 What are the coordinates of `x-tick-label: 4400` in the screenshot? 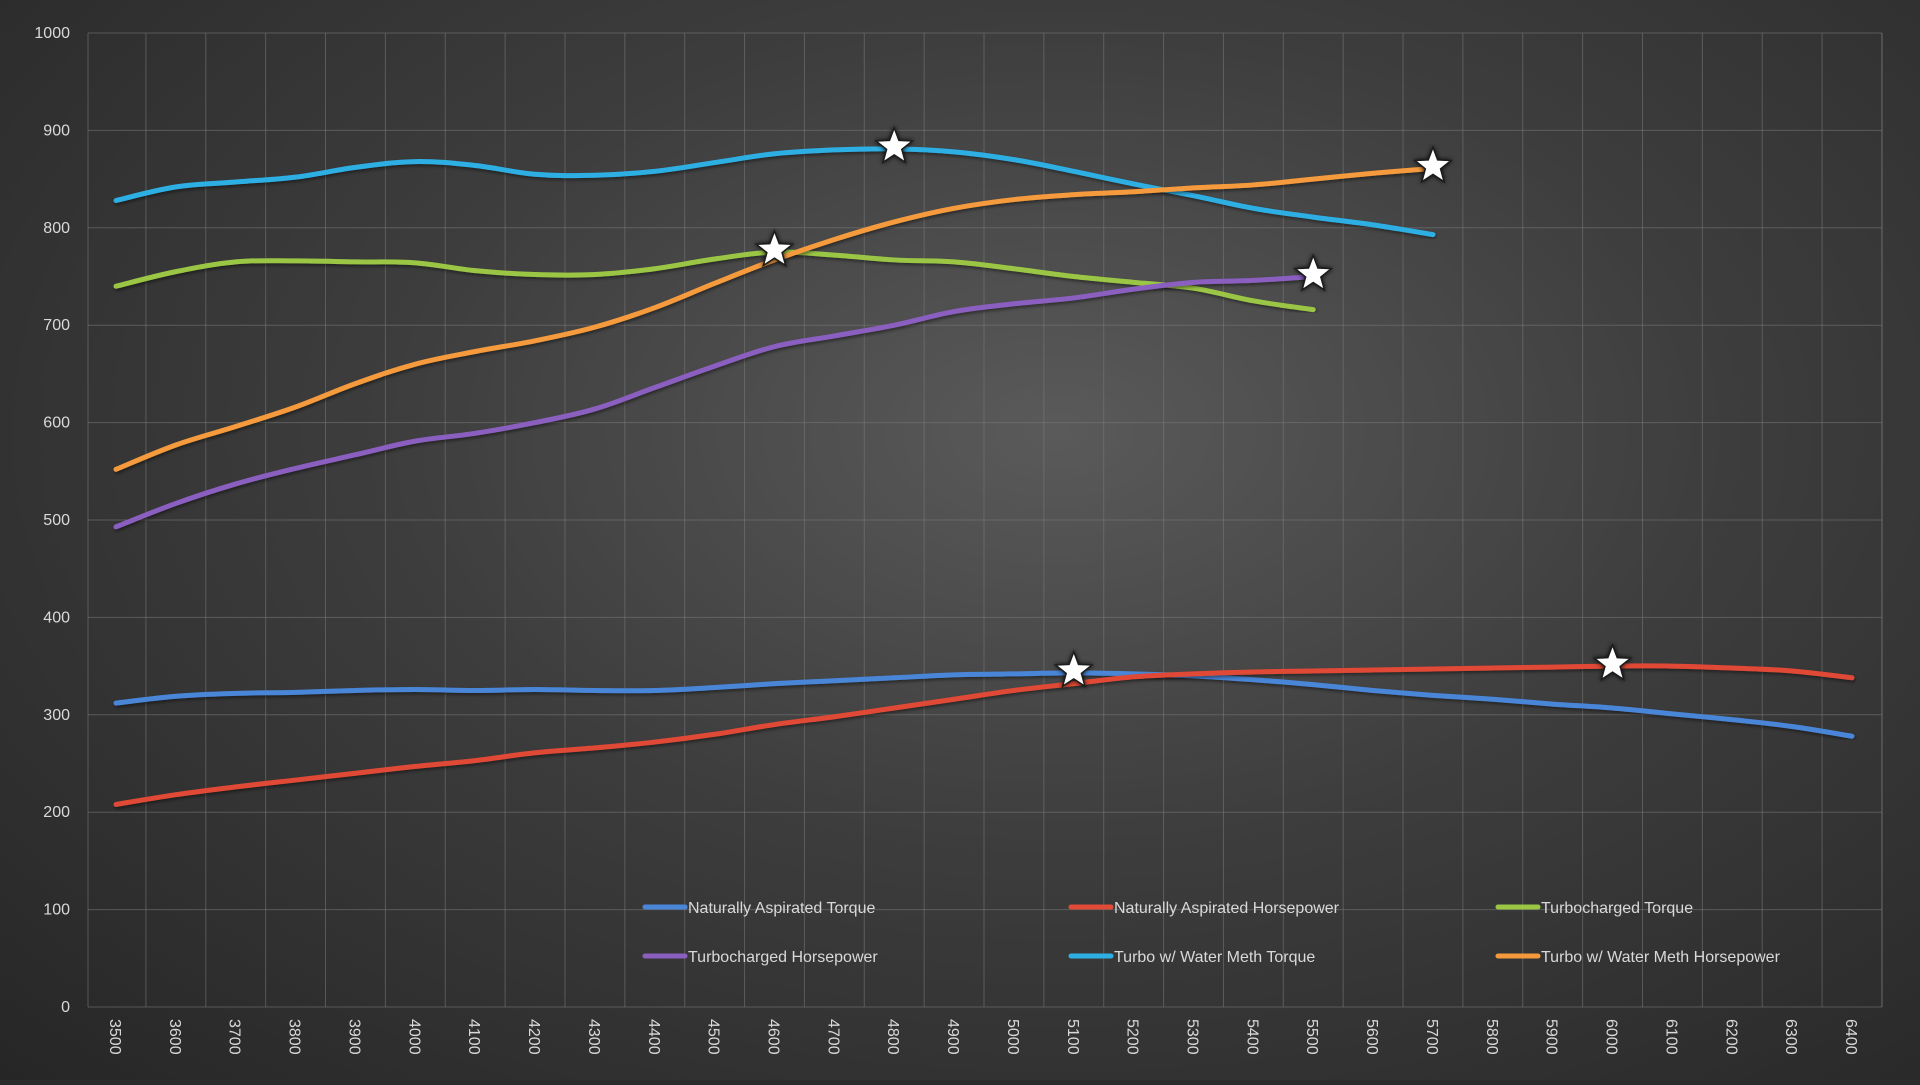 It's located at (653, 1037).